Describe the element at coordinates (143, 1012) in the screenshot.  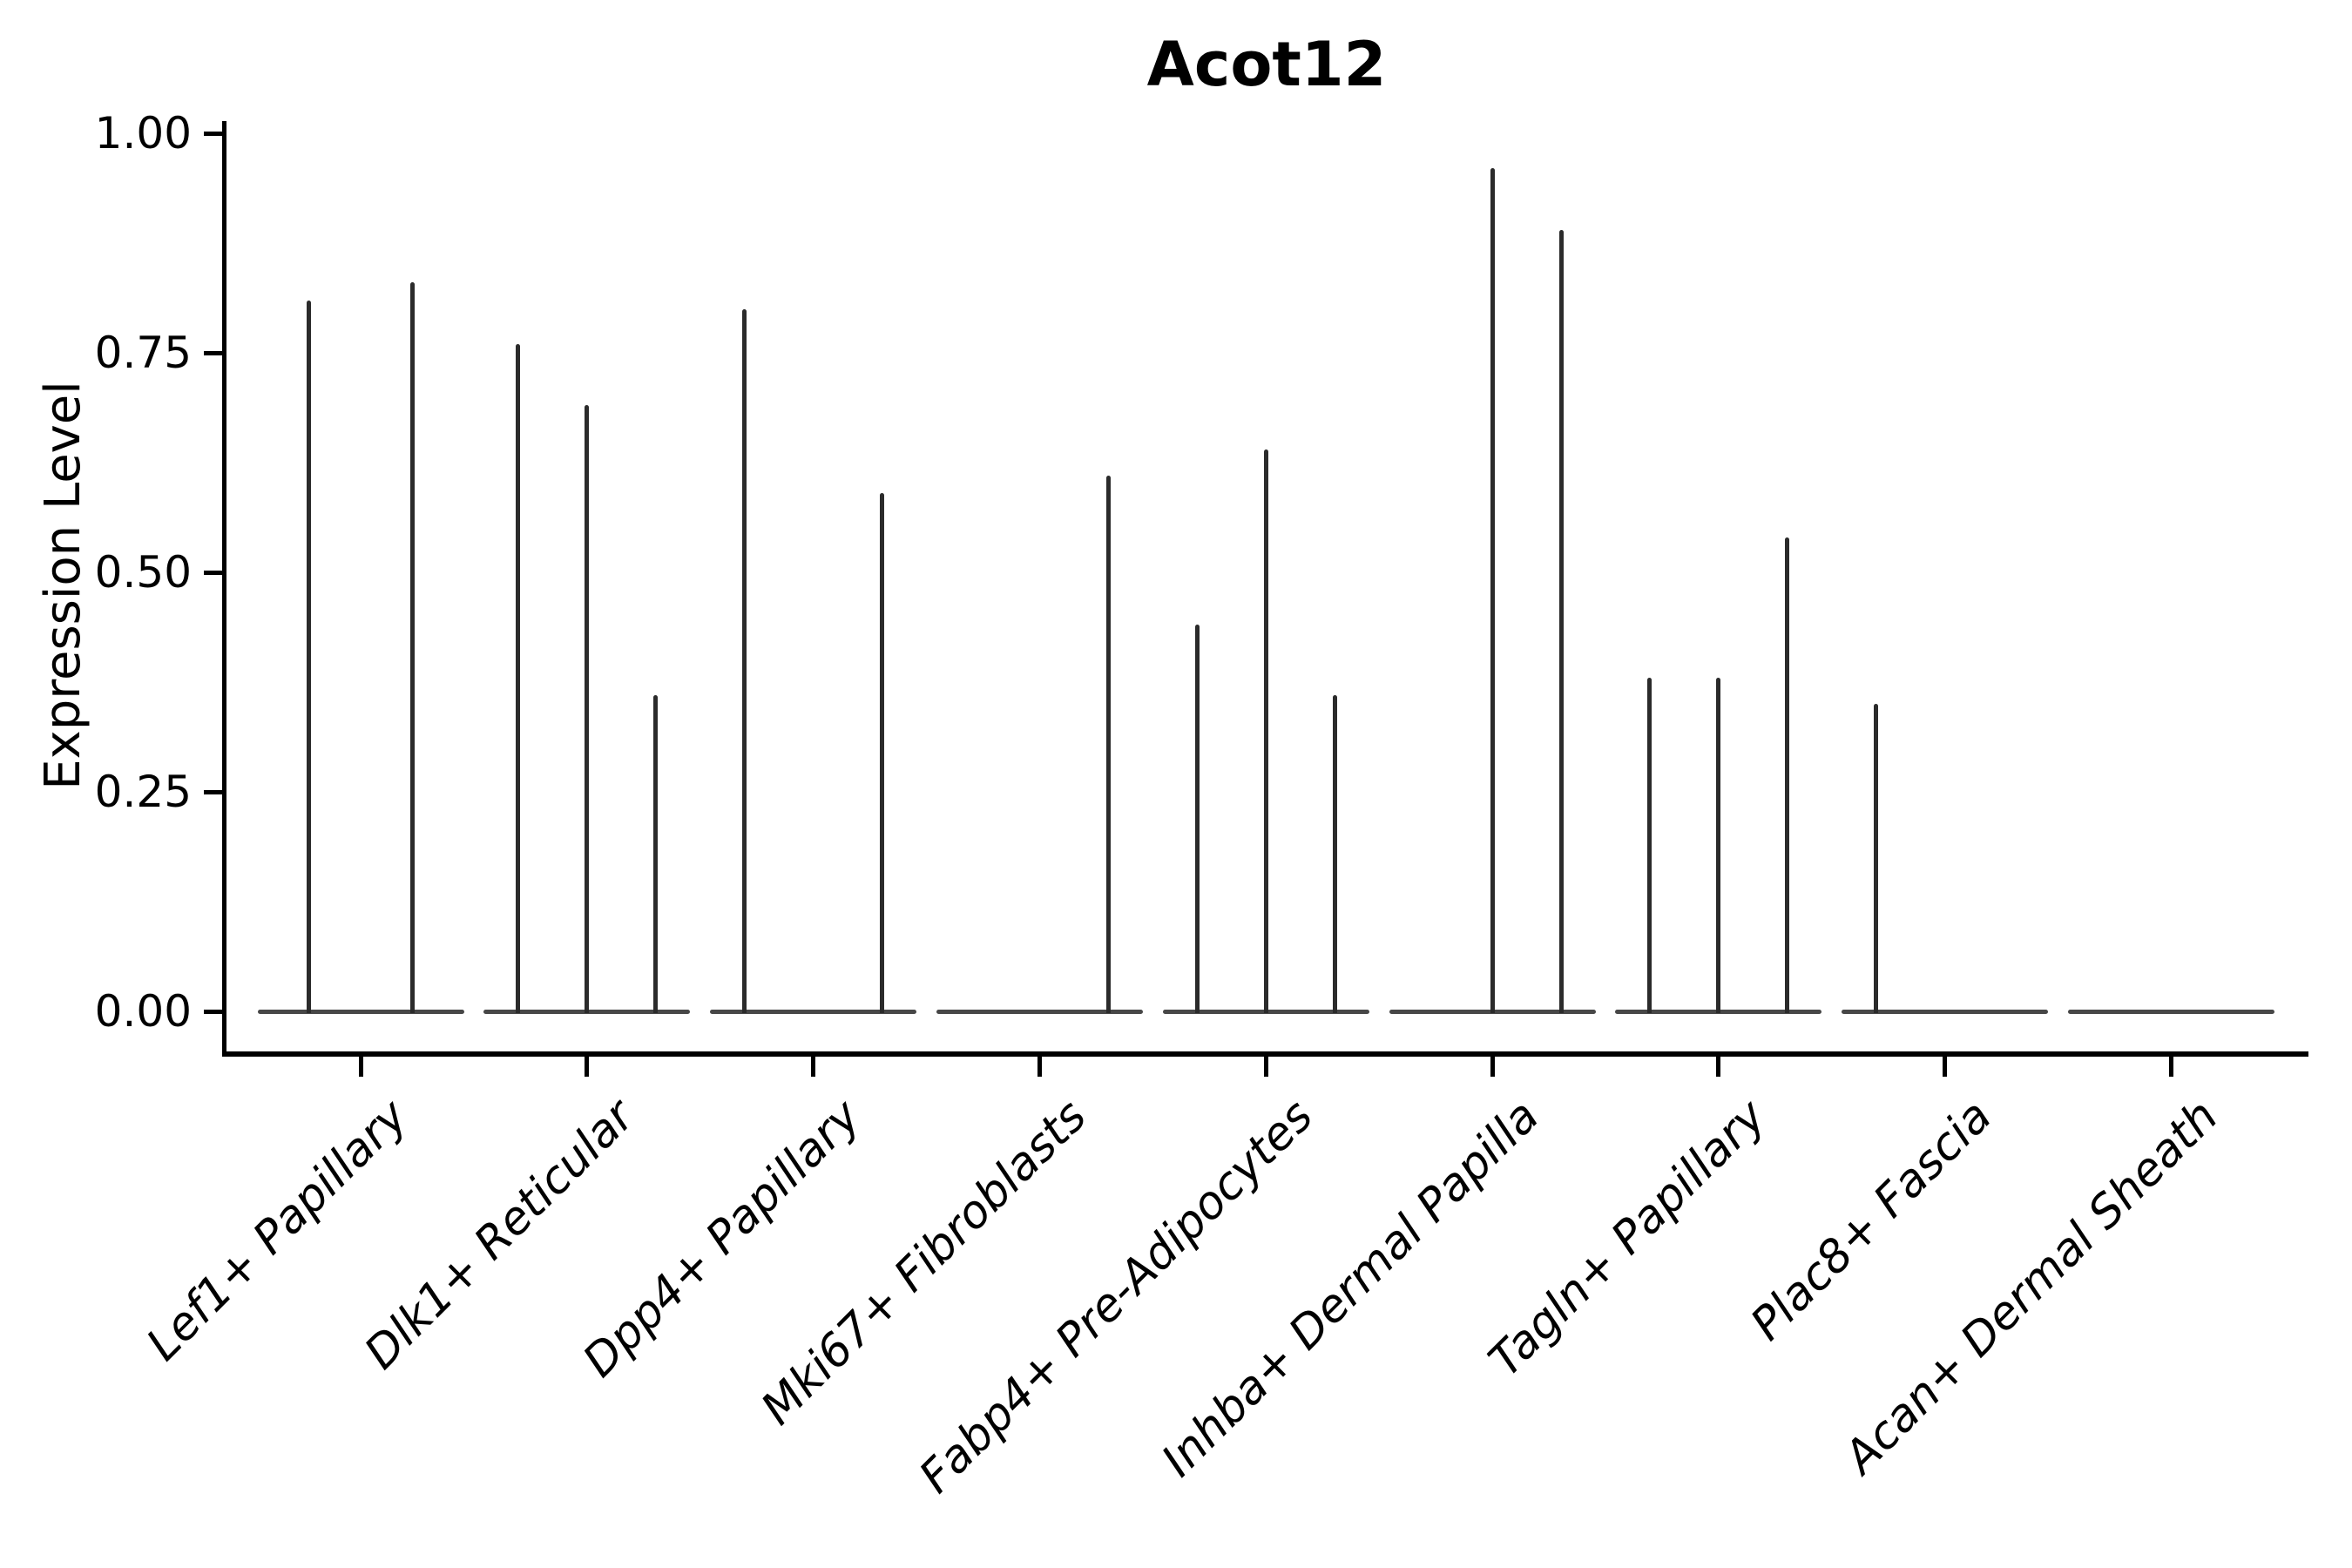
I see `y-tick-label: 0.00` at that location.